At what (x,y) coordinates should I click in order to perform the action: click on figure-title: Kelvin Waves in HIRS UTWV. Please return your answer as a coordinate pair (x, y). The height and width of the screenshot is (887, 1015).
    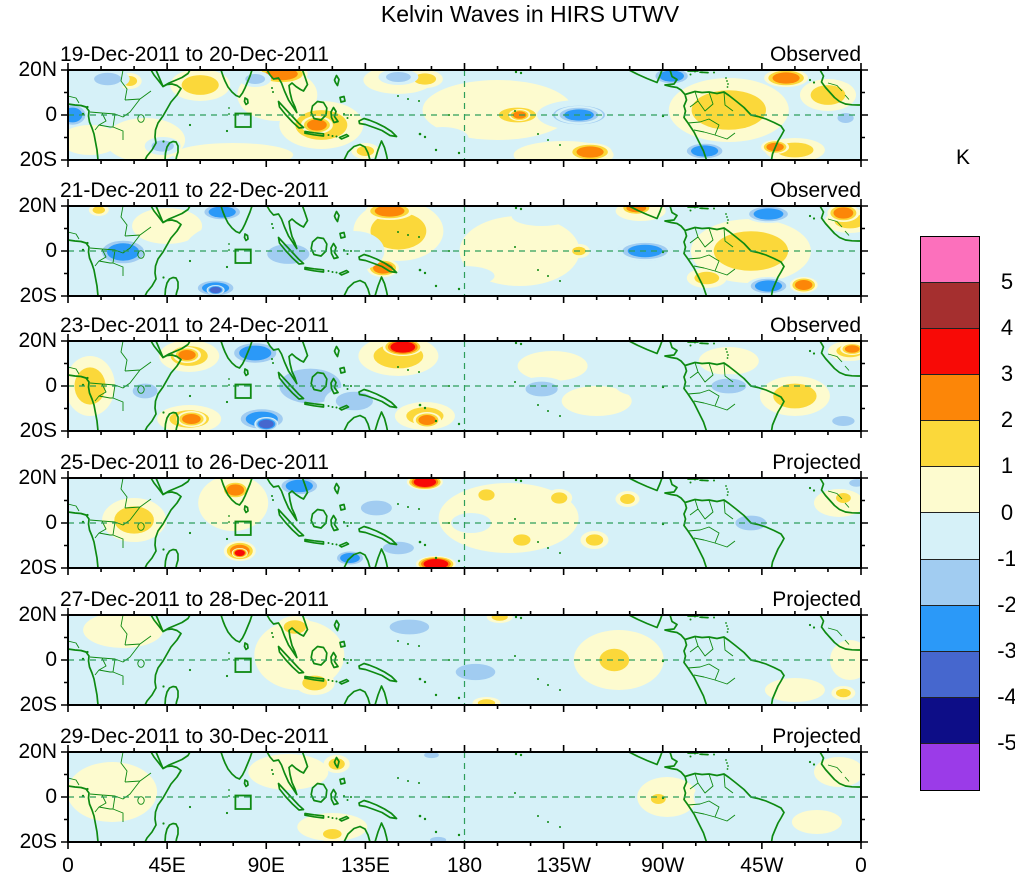
    Looking at the image, I should click on (530, 14).